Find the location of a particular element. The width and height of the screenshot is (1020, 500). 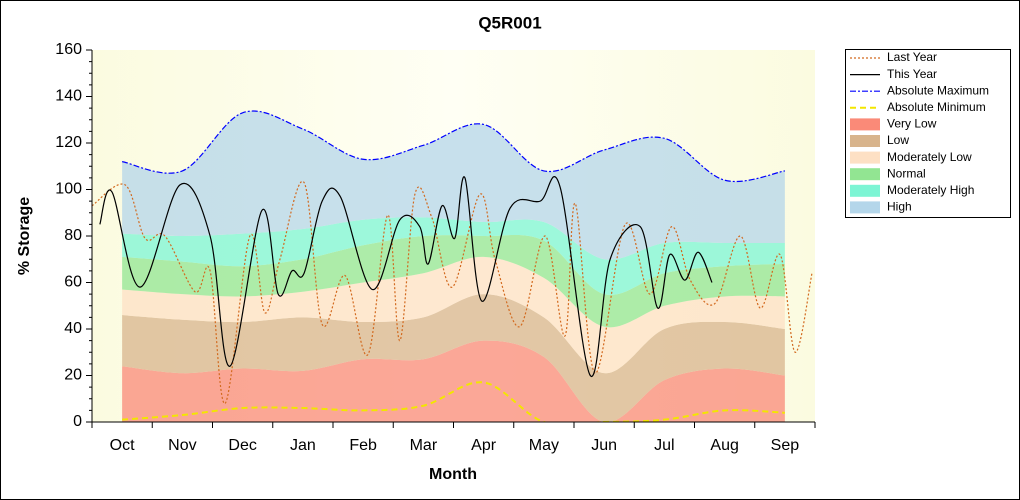

legend-label: Normal is located at coordinates (906, 173).